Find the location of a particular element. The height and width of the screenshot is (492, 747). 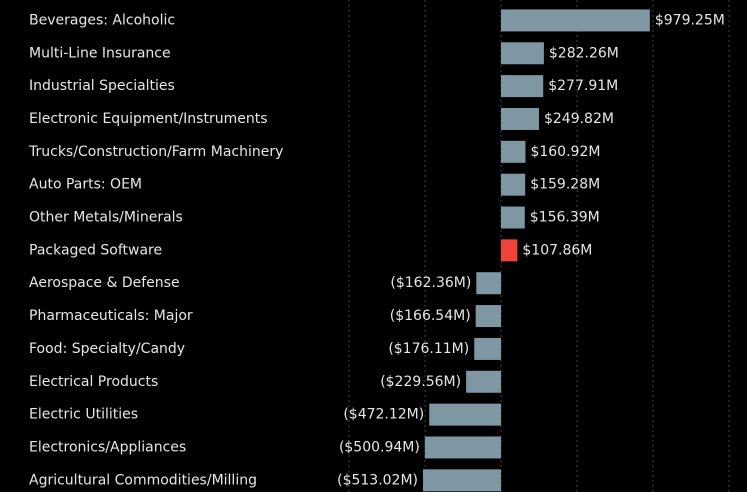

category-label: Electronics/Appliances is located at coordinates (107, 447).